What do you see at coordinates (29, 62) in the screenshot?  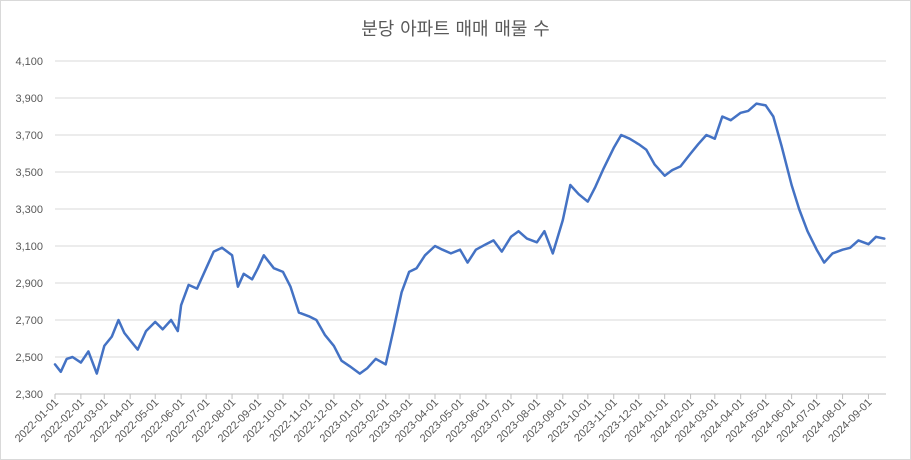 I see `y-tick-label: 4,100` at bounding box center [29, 62].